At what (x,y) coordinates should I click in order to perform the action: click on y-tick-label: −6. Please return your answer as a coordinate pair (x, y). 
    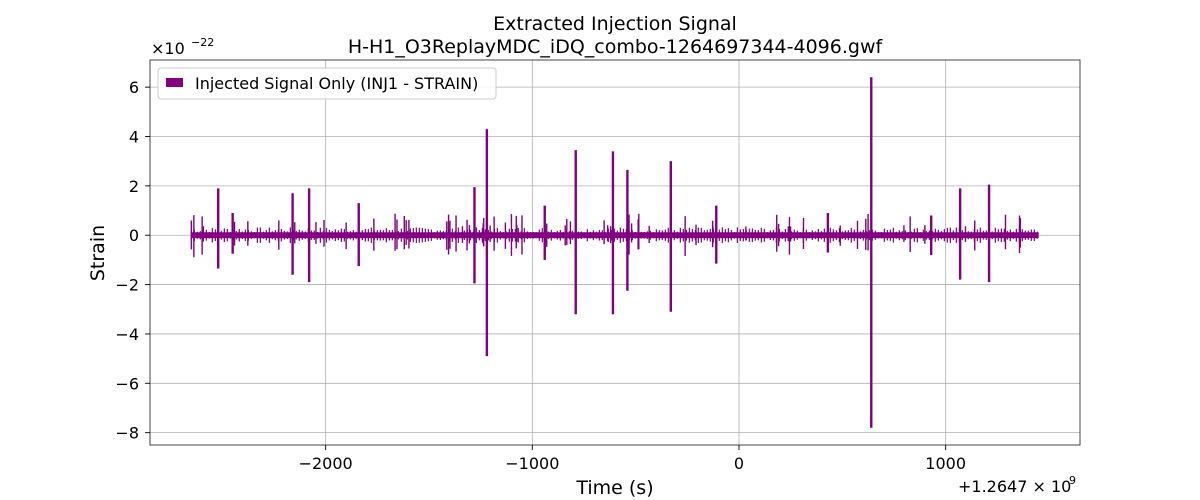
    Looking at the image, I should click on (127, 383).